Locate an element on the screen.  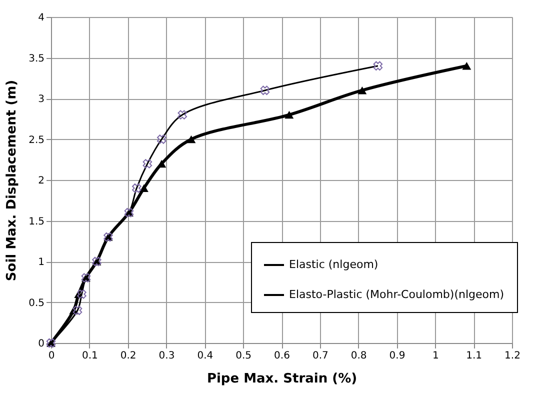
y-tick-label: 3.5 is located at coordinates (36, 58).